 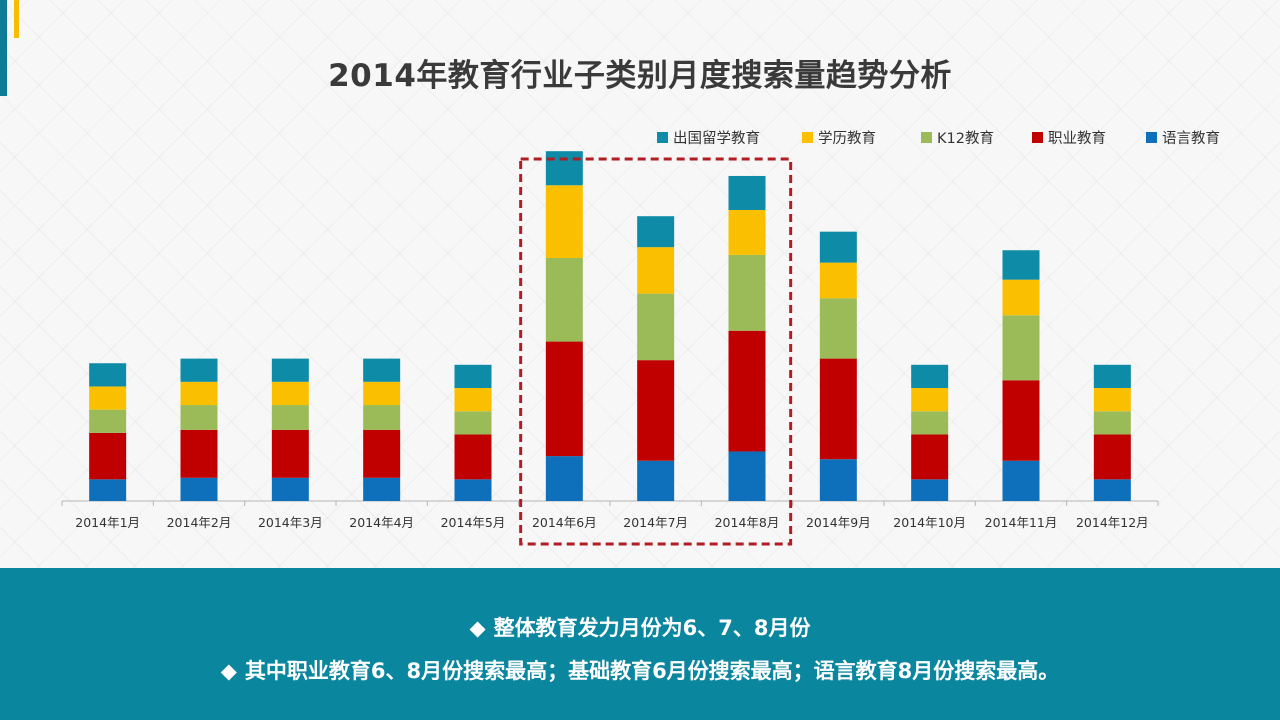 What do you see at coordinates (3, 48) in the screenshot?
I see `left-accent-bar` at bounding box center [3, 48].